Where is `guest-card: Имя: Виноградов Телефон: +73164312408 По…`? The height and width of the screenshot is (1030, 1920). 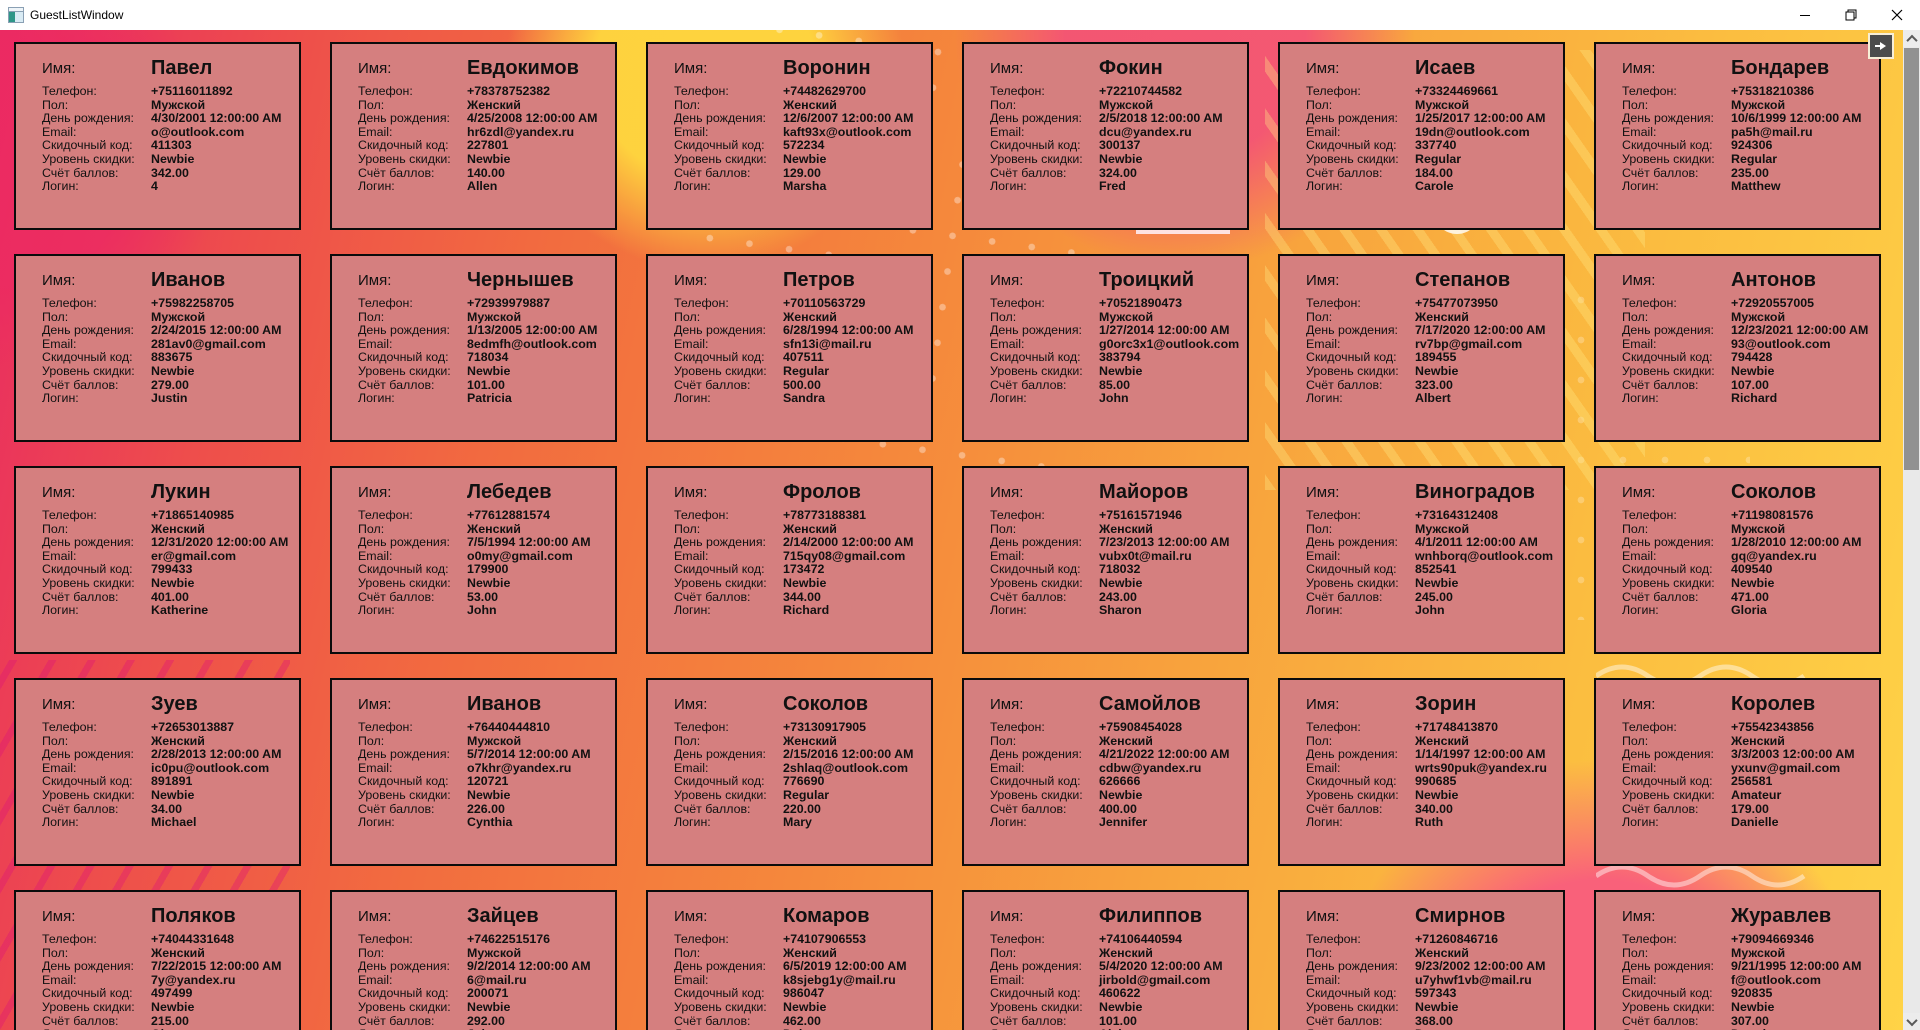 guest-card: Имя: Виноградов Телефон: +73164312408 По… is located at coordinates (1421, 560).